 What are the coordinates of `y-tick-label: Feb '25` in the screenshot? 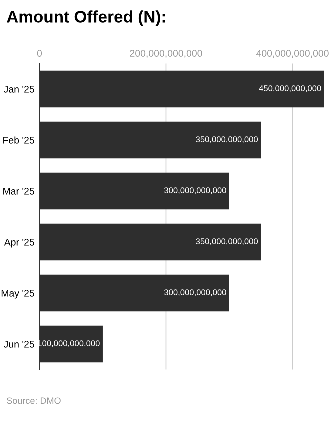 It's located at (19, 140).